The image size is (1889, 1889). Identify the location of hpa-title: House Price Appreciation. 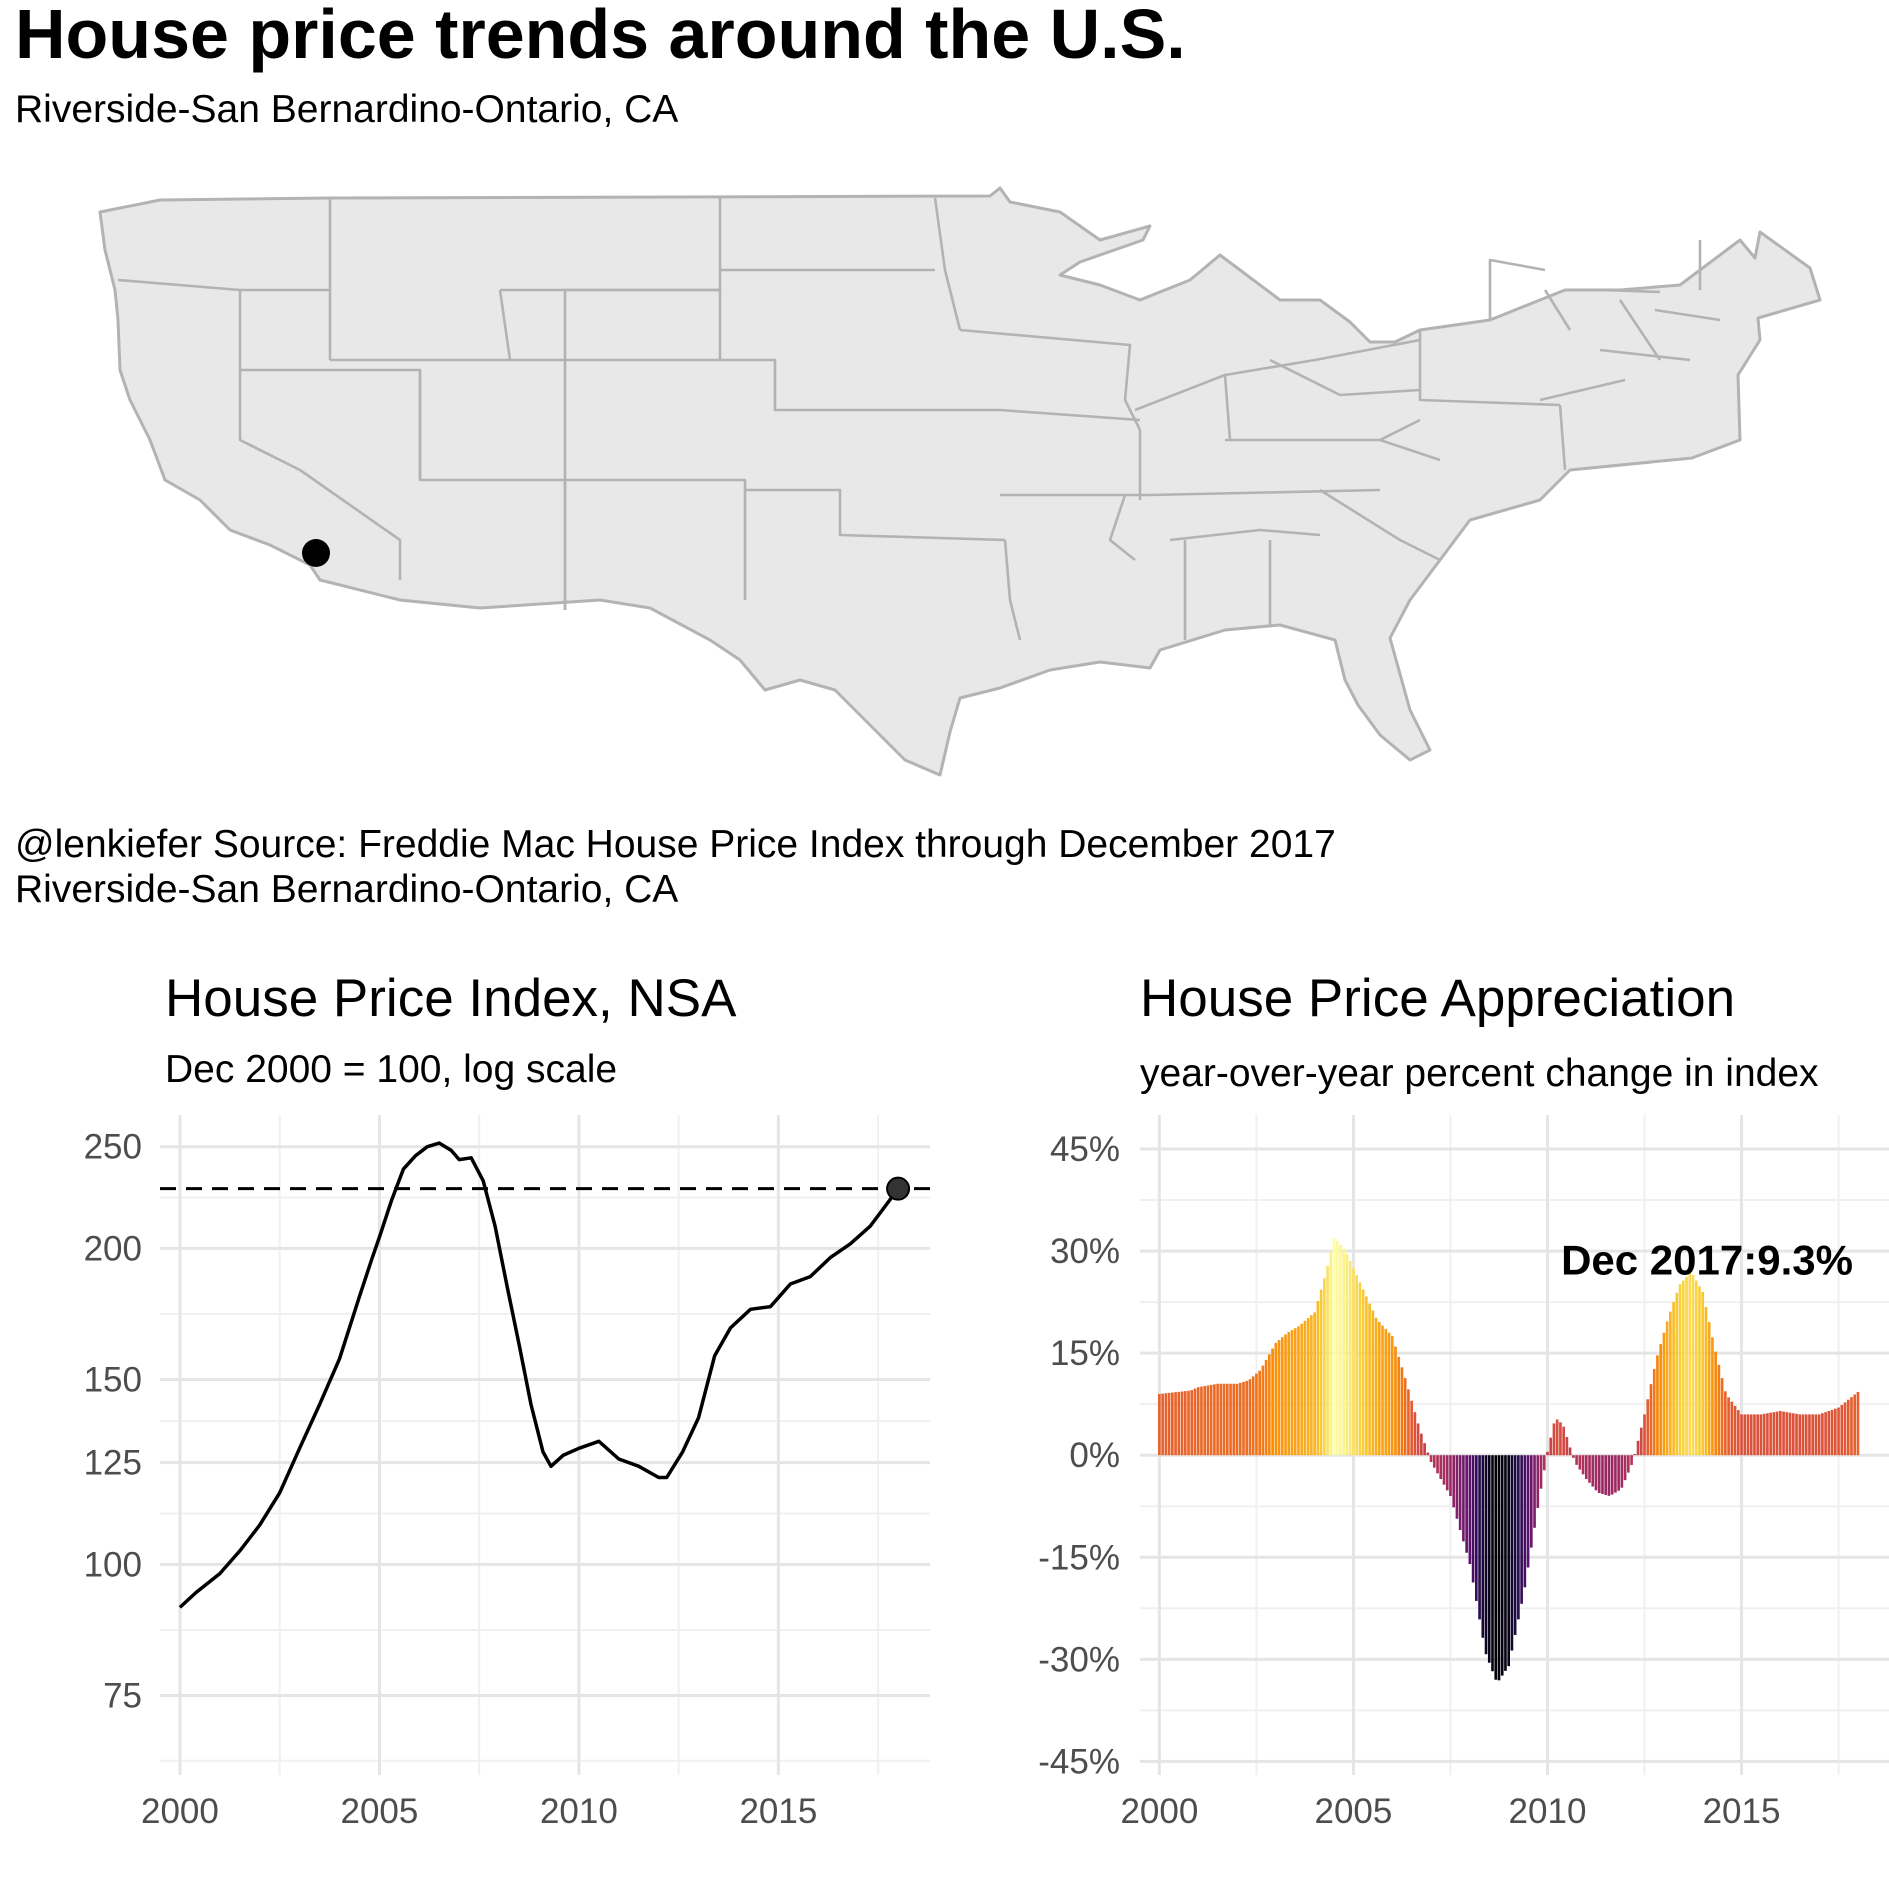
(1438, 998).